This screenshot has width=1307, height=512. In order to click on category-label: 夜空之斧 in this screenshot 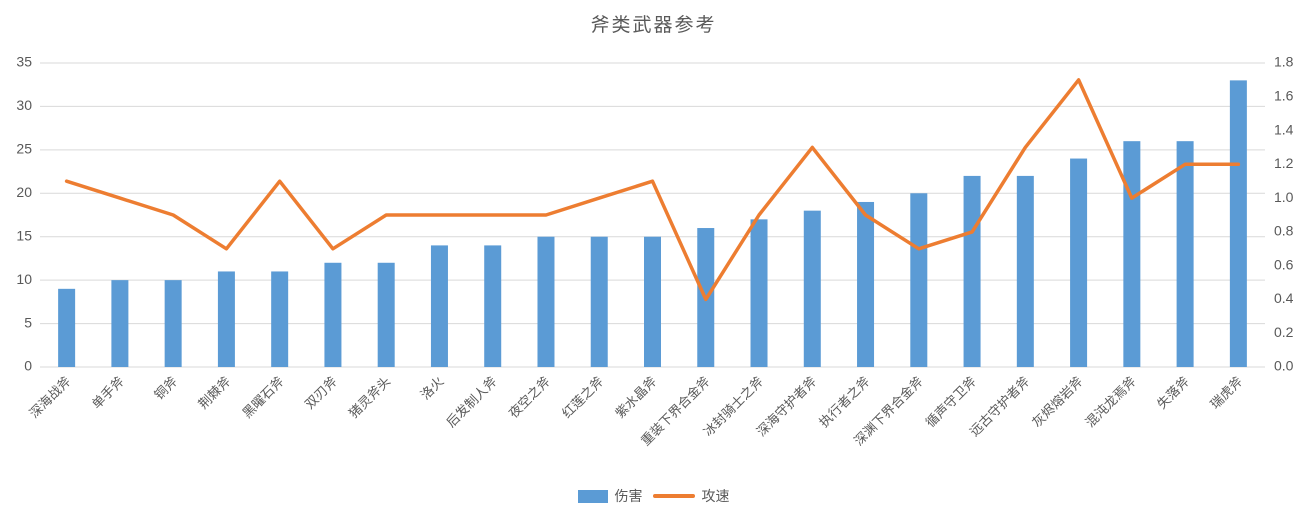, I will do `click(529, 397)`.